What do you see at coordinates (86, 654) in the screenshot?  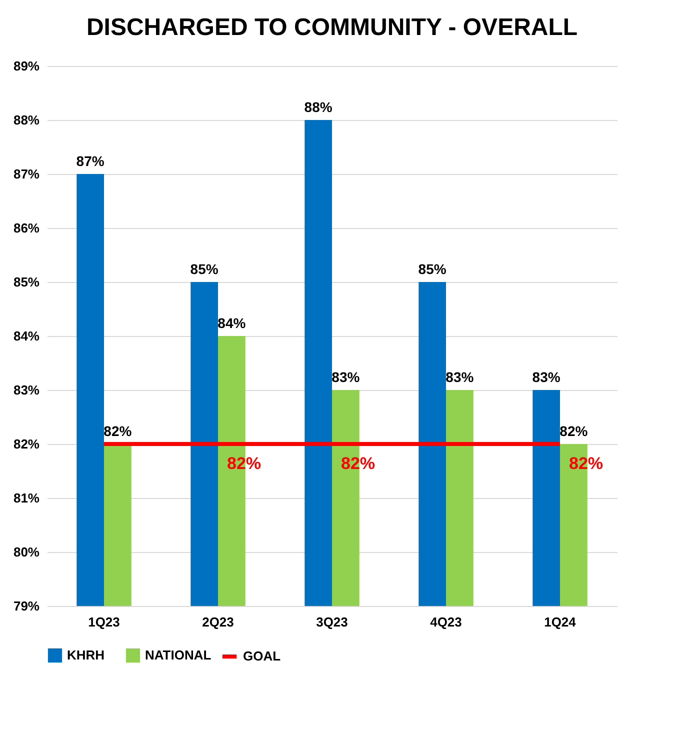 I see `legend-label: KHRH` at bounding box center [86, 654].